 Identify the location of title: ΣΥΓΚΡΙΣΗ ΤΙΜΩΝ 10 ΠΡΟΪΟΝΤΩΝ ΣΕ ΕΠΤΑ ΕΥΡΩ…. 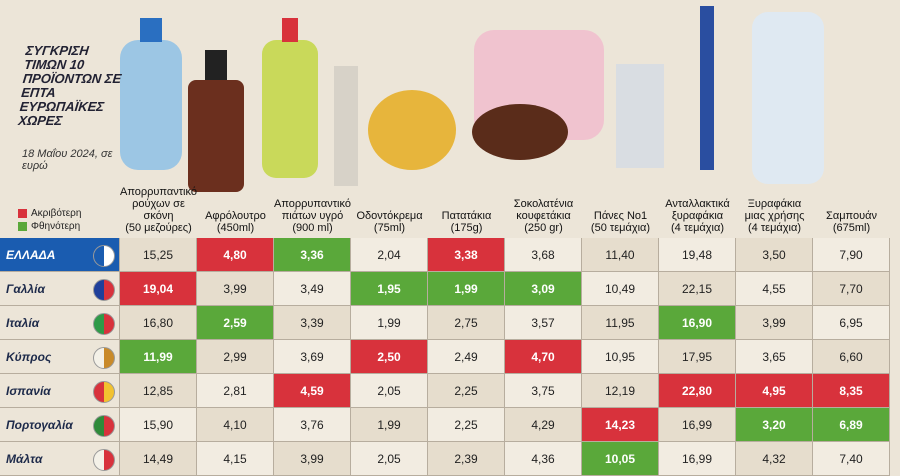
(70, 85).